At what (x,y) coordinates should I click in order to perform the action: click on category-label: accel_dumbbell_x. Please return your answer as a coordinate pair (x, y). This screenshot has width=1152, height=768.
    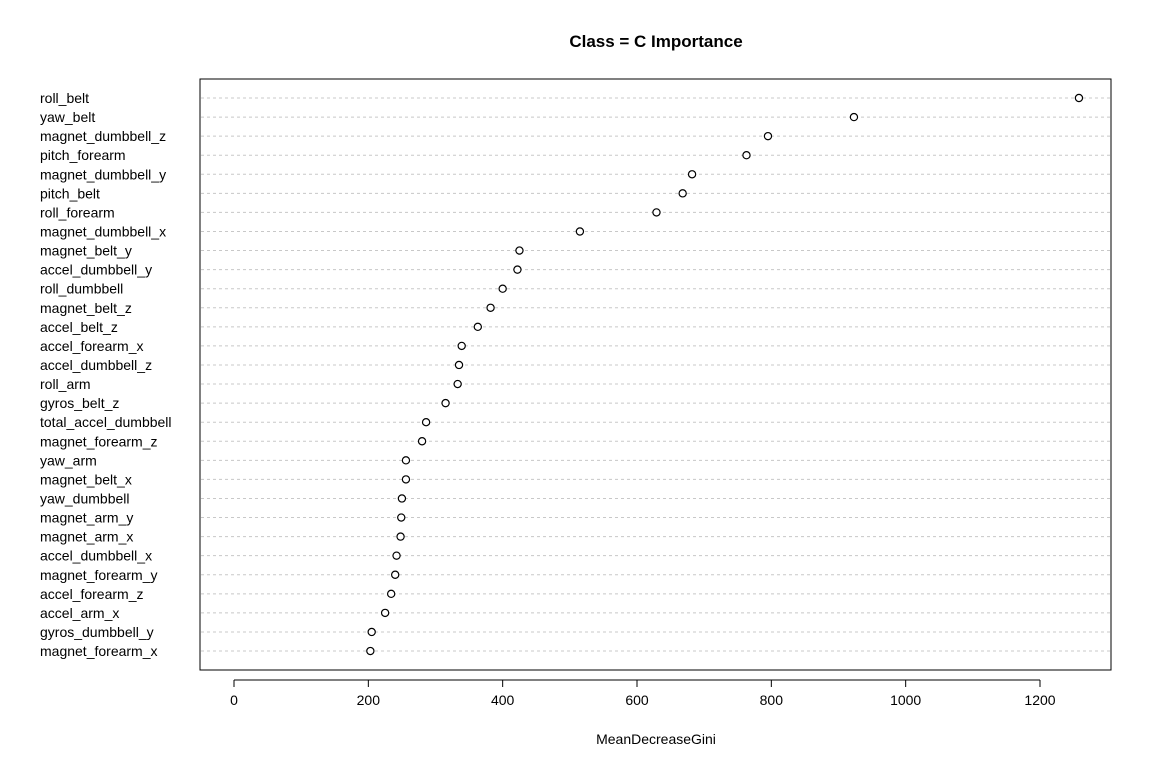
    Looking at the image, I should click on (96, 556).